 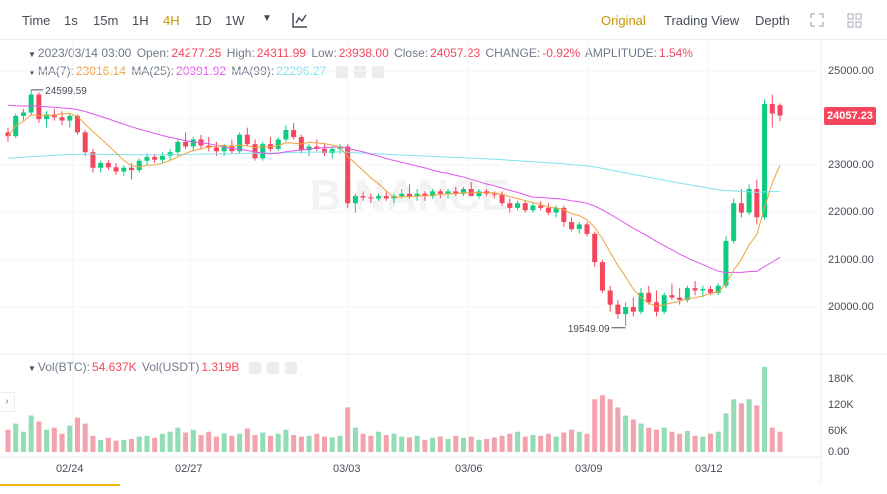 I want to click on watermark-text: BINANCE, so click(x=410, y=195).